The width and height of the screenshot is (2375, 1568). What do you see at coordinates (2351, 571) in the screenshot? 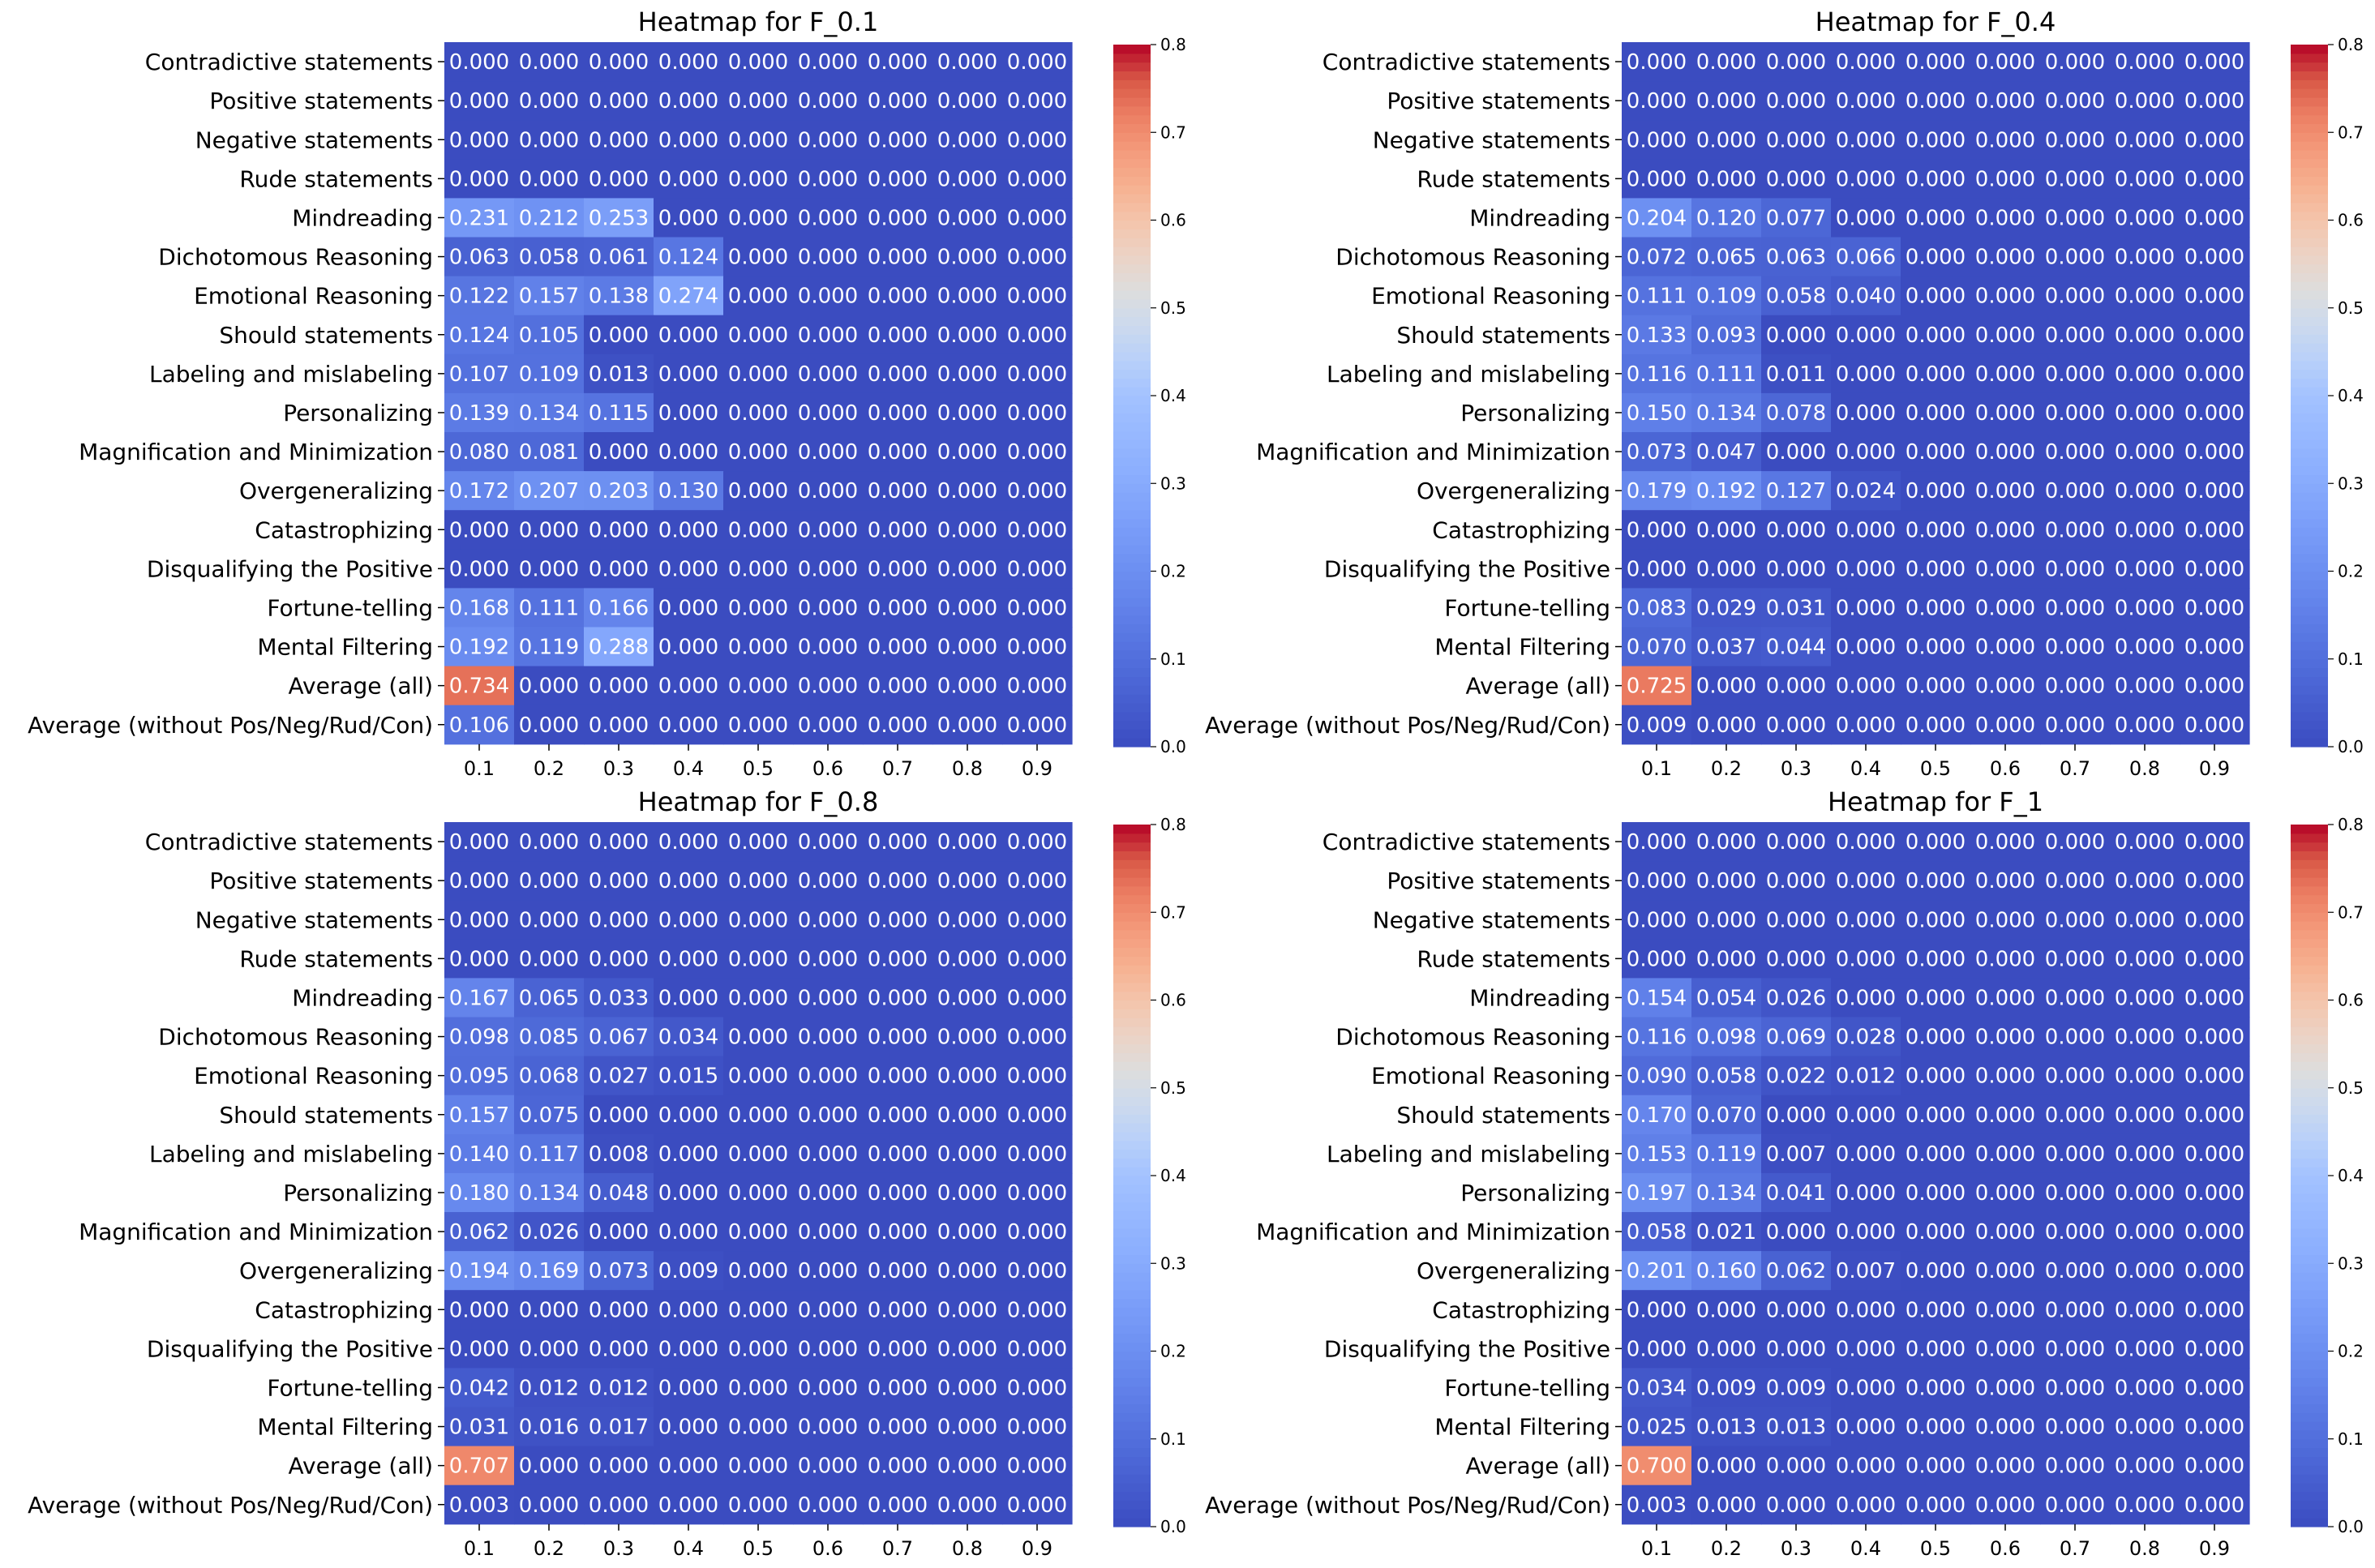
I see `colorbar-tick-label: 0.2` at bounding box center [2351, 571].